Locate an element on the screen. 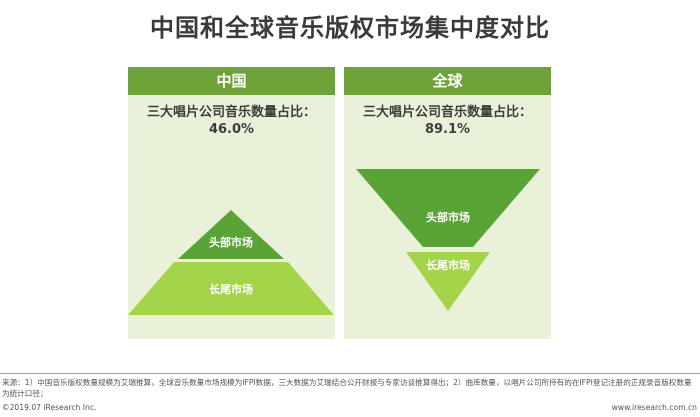 The image size is (700, 417). china-stat-label: 三大唱片公司音乐数量占比： is located at coordinates (231, 112).